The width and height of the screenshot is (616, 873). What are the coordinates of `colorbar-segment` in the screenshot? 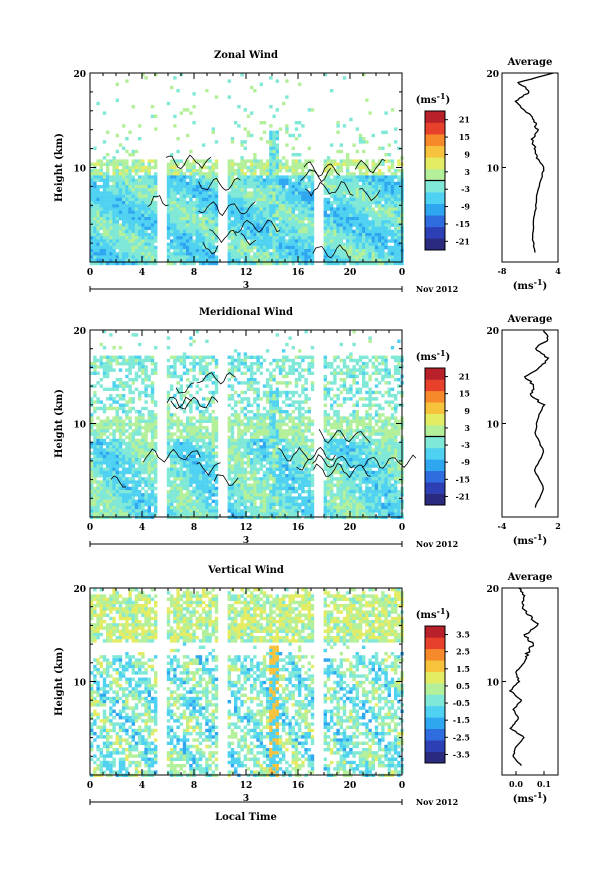 It's located at (435, 209).